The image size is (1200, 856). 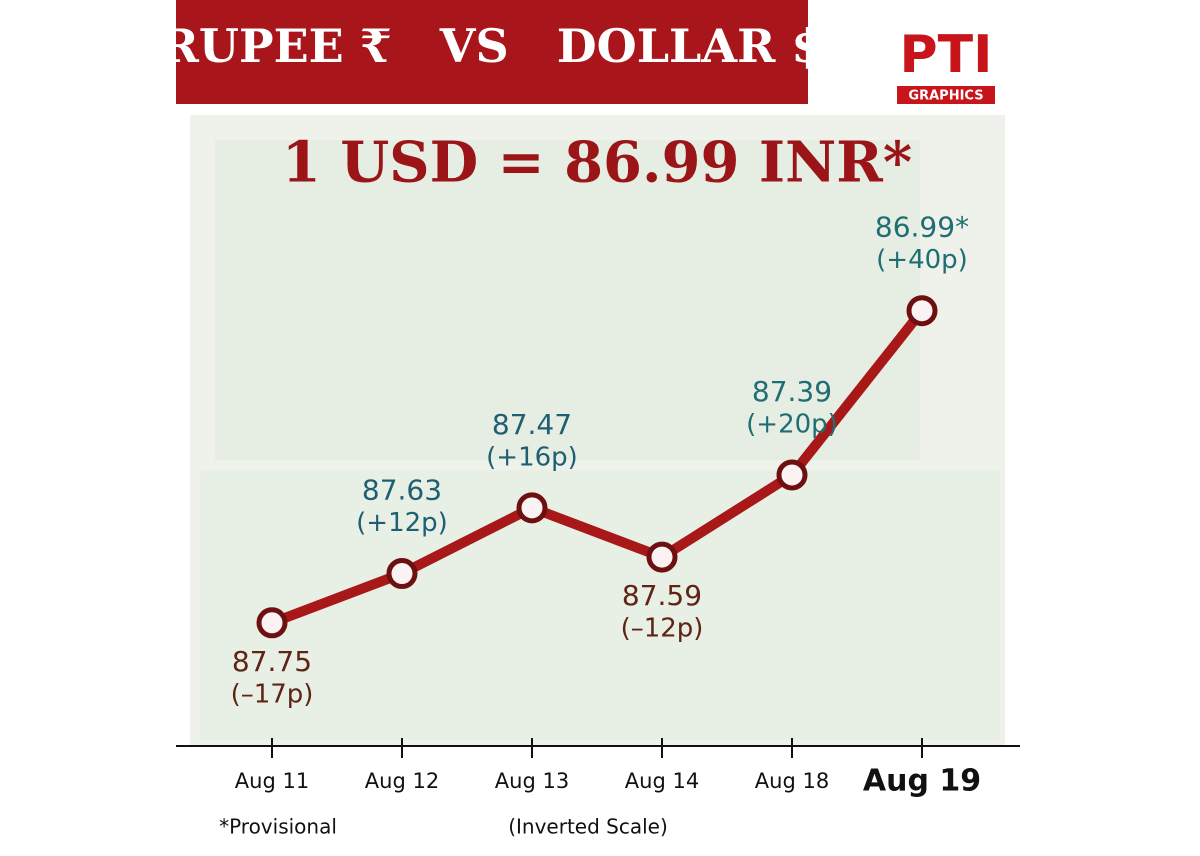 I want to click on chart-title: RUPEE ₹ VS DOLLAR $, so click(x=492, y=46).